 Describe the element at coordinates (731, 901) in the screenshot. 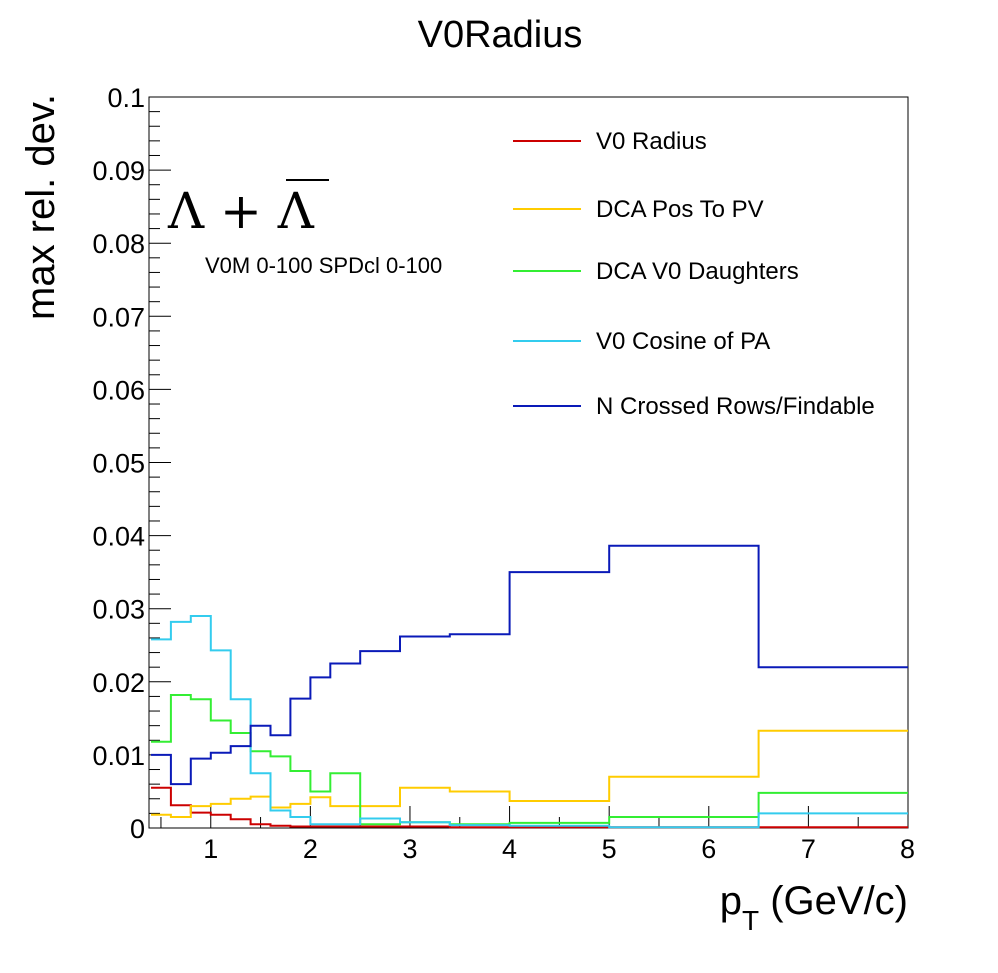

I see `x-axis-label-main: p` at that location.